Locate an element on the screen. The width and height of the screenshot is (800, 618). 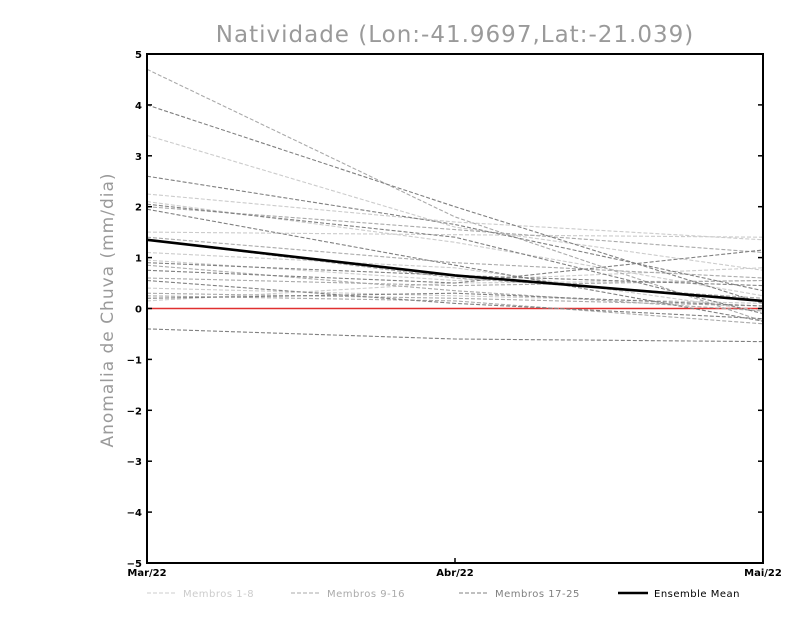
legend-label: Membros 17-25 is located at coordinates (537, 594).